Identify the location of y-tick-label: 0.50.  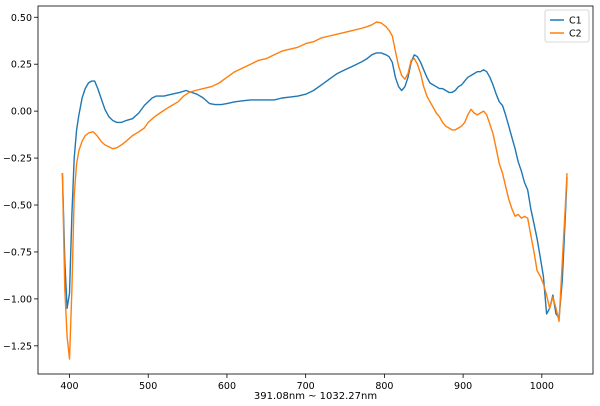
(21, 18).